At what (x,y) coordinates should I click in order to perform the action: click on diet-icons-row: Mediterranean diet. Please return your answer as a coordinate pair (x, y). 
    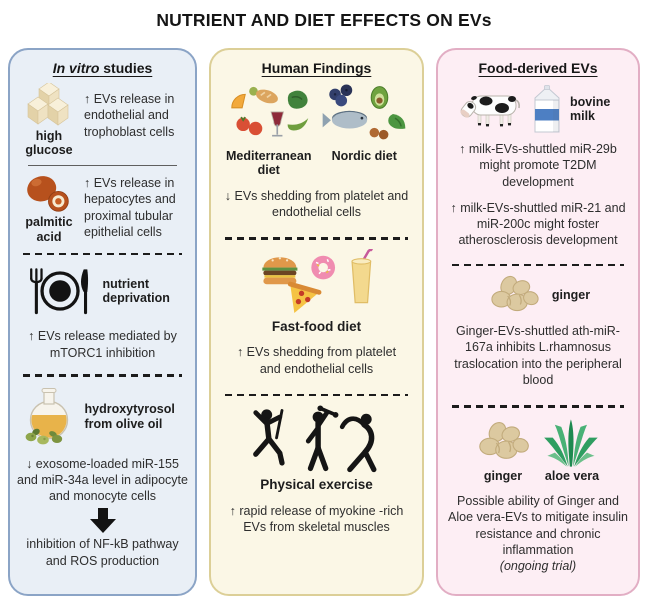
    Looking at the image, I should click on (316, 130).